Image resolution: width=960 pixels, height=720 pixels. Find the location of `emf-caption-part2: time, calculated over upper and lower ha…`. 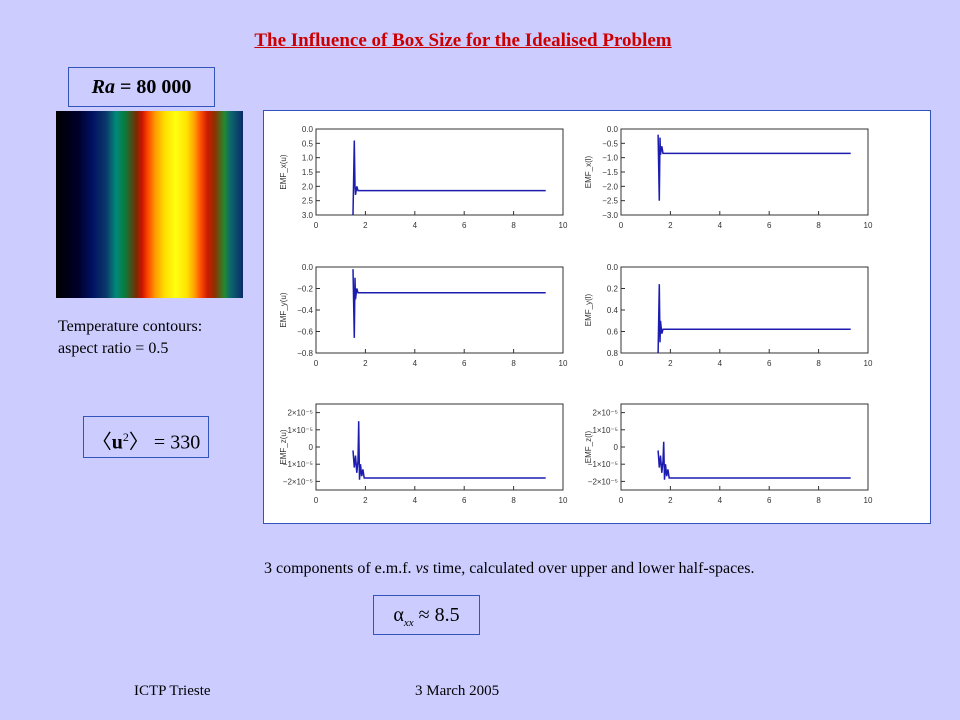

emf-caption-part2: time, calculated over upper and lower ha… is located at coordinates (591, 568).